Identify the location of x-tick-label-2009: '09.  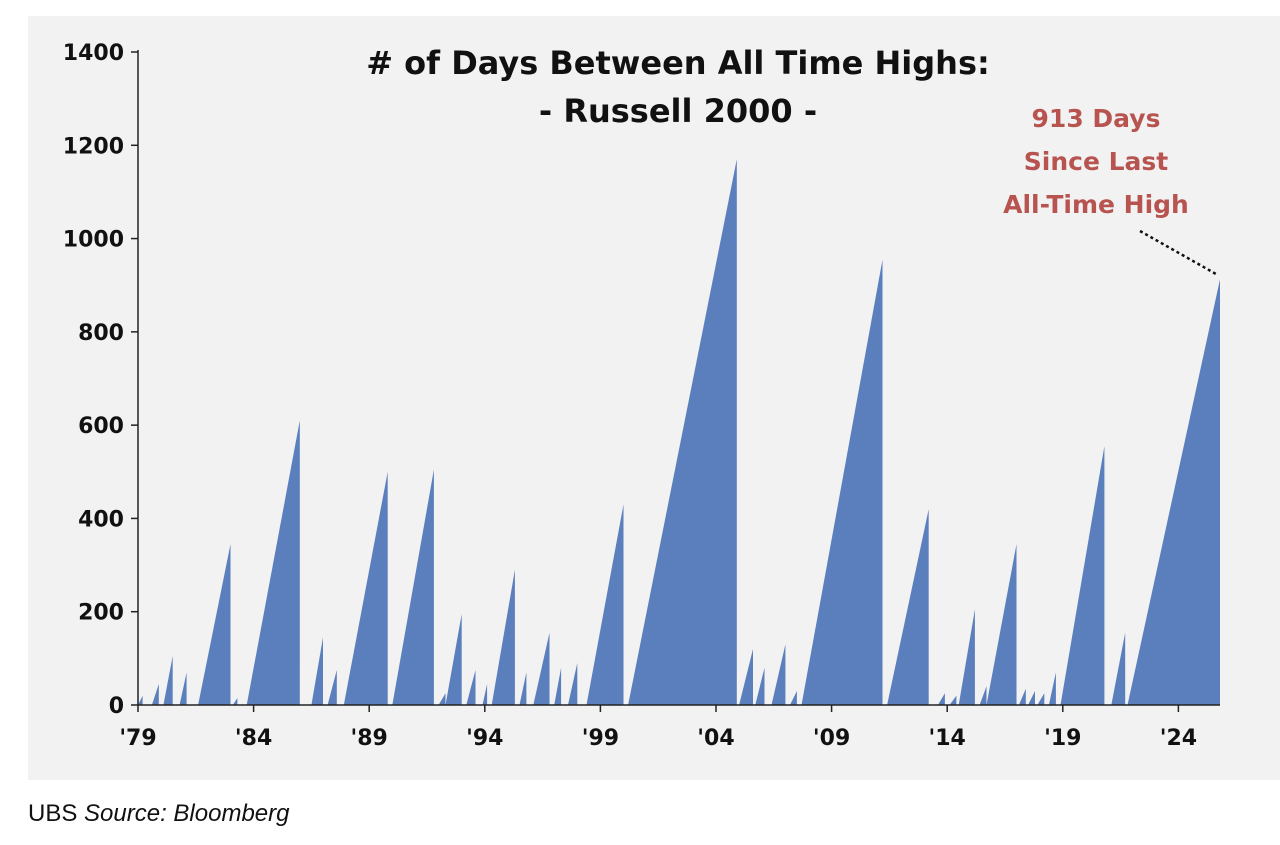
(831, 738).